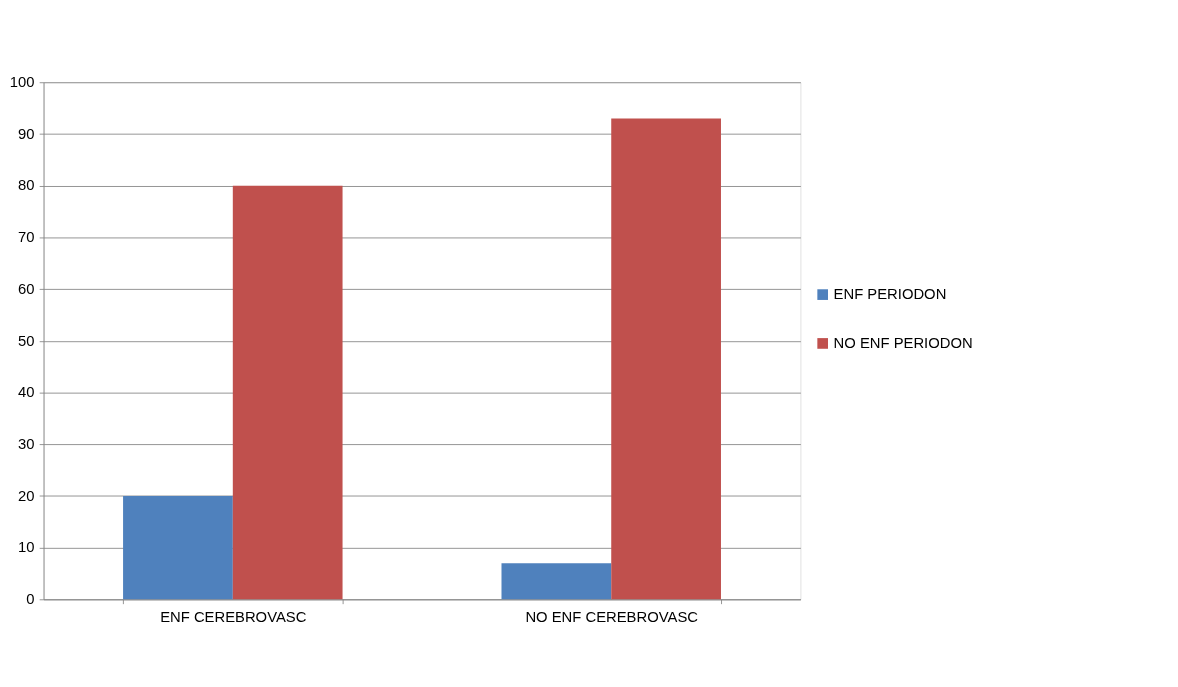  Describe the element at coordinates (612, 617) in the screenshot. I see `x-tick-label: NO ENF CEREBROVASC` at that location.